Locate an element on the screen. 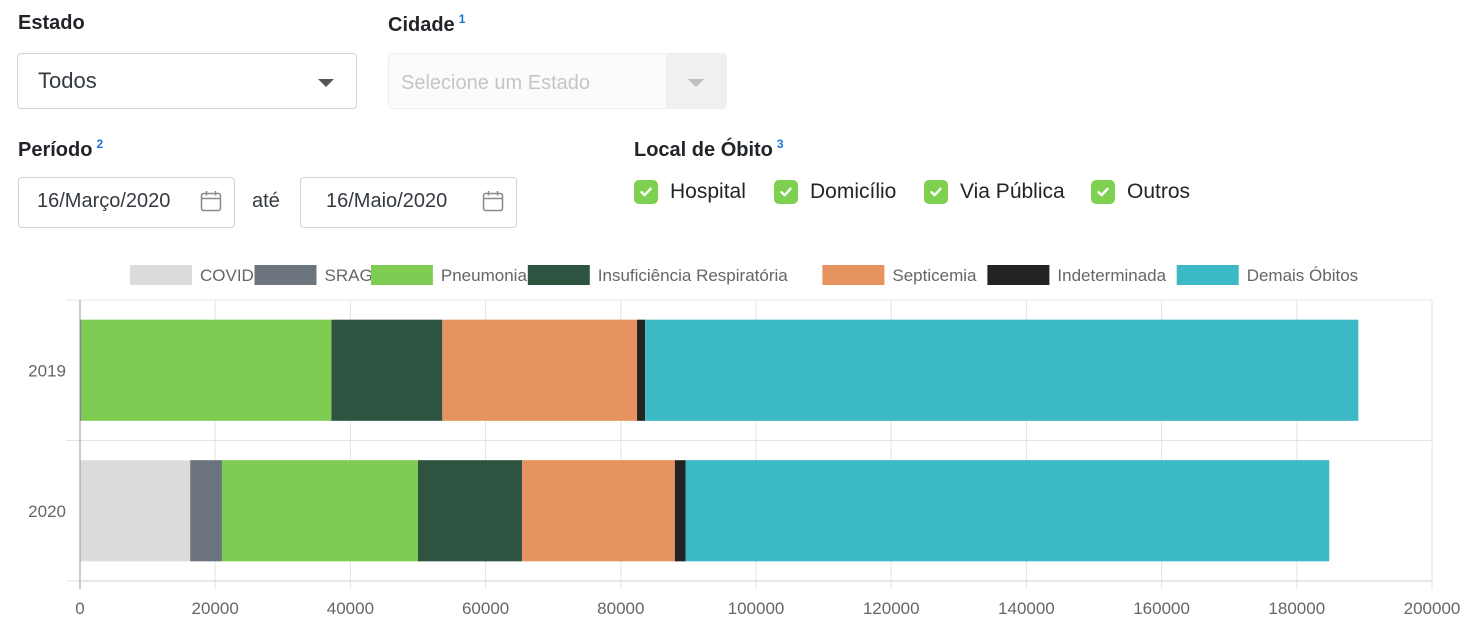 This screenshot has height=627, width=1478. checkbox-label: Hospital is located at coordinates (708, 191).